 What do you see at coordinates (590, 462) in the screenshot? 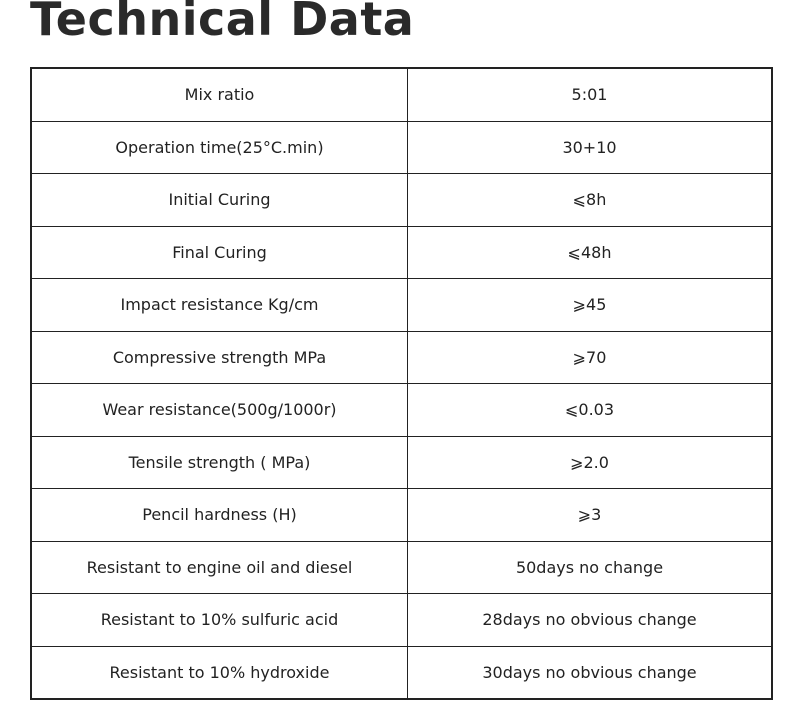
I see `value-cell: ⩾2.0` at bounding box center [590, 462].